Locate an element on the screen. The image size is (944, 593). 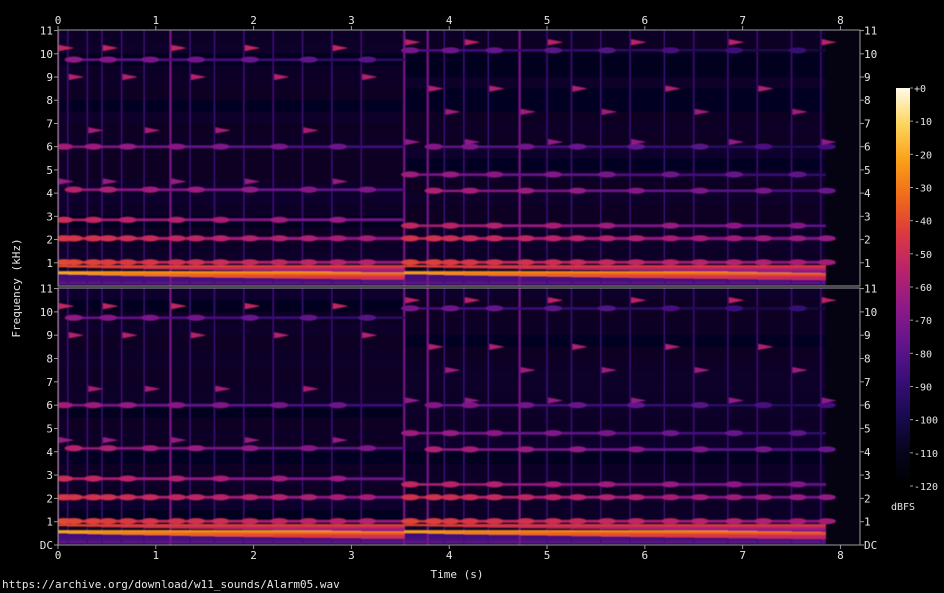
x-tick-label-top: 6 is located at coordinates (645, 20).